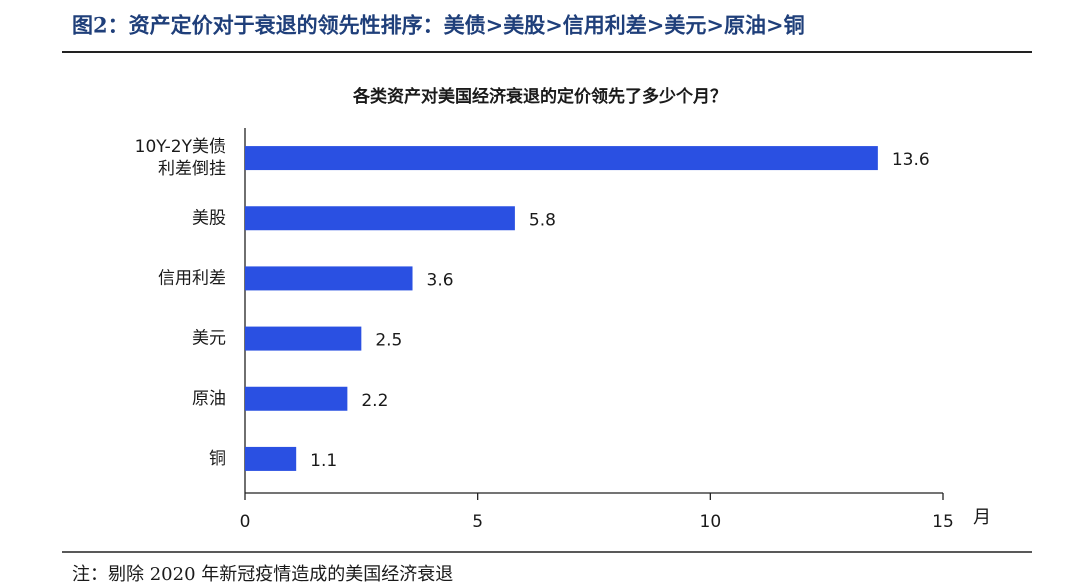 The height and width of the screenshot is (587, 1080). Describe the element at coordinates (180, 158) in the screenshot. I see `y-tick-label: 10Y-2Y美债利差倒挂` at that location.